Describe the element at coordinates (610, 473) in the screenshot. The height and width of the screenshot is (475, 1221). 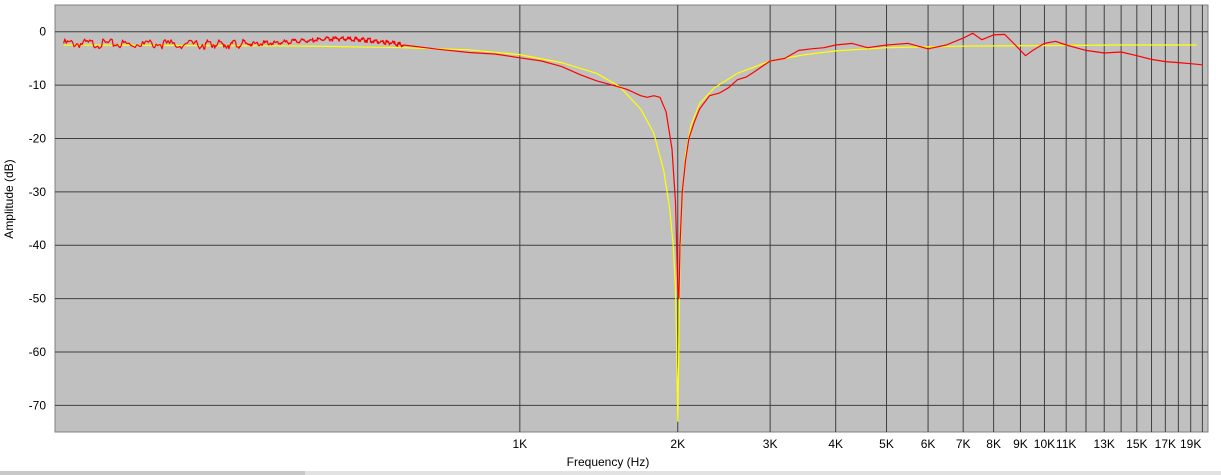
I see `horizontal-scrollbar` at that location.